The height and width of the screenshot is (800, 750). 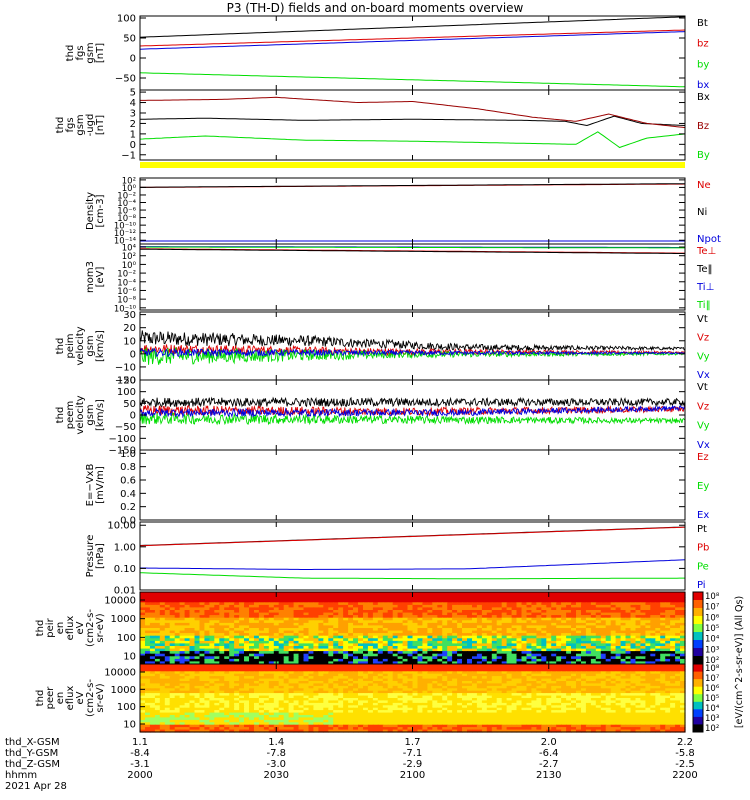 What do you see at coordinates (703, 566) in the screenshot?
I see `legend-pe: Pe` at bounding box center [703, 566].